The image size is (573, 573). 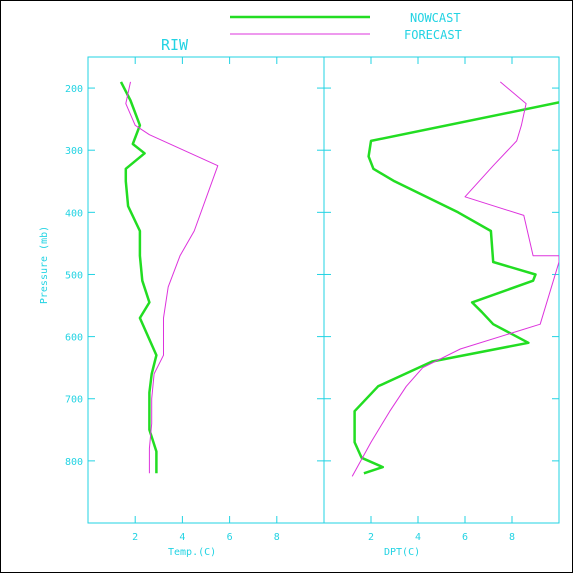 I want to click on y-tick-label-800: 800, so click(x=74, y=462).